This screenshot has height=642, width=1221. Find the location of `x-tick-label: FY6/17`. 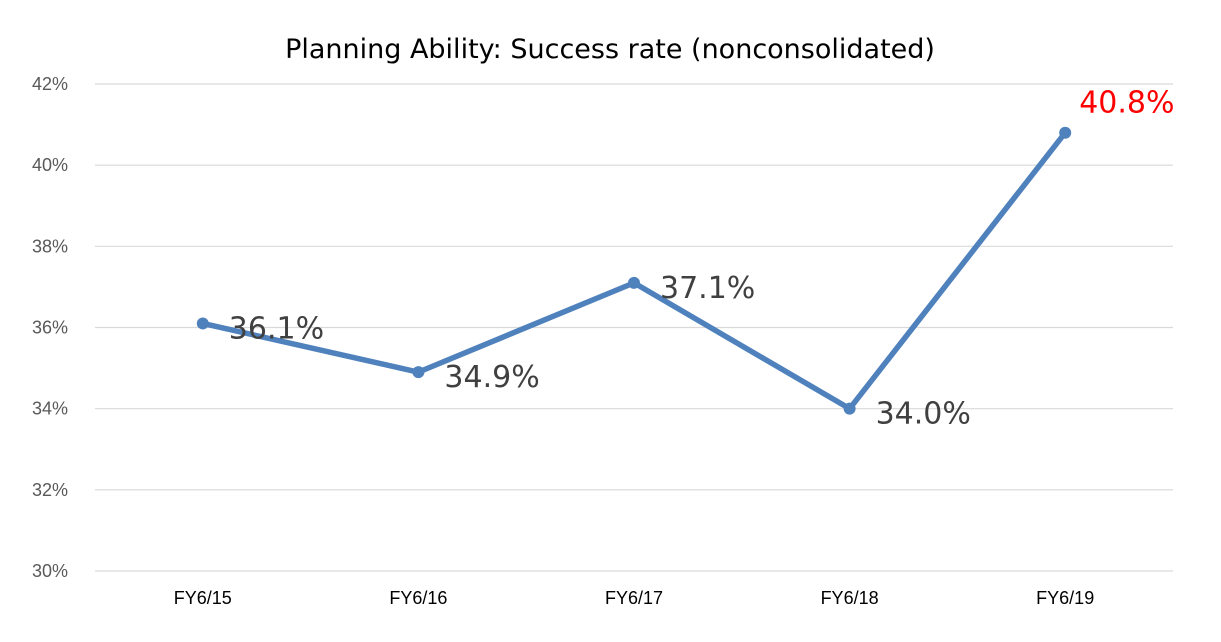

x-tick-label: FY6/17 is located at coordinates (634, 598).